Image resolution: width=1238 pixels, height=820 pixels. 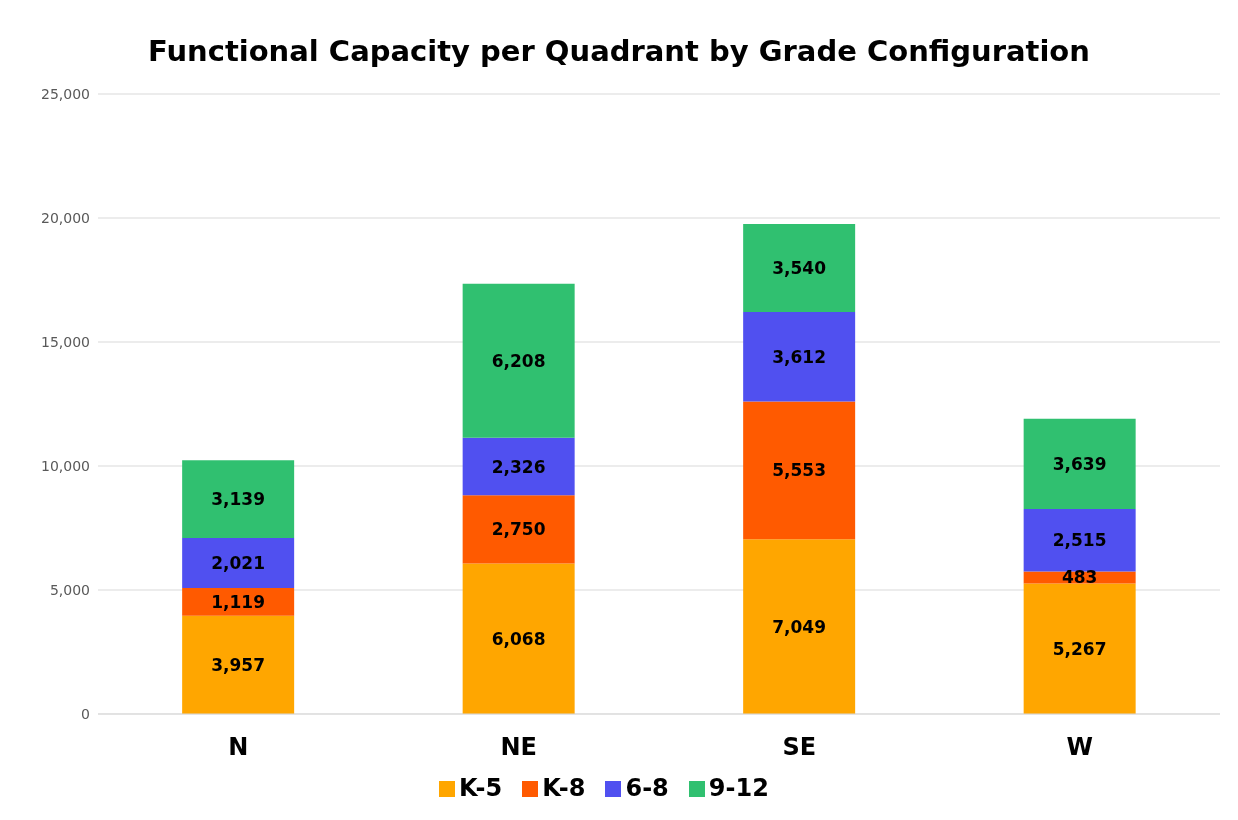 I want to click on y-tick-label: 10,000, so click(x=65, y=465).